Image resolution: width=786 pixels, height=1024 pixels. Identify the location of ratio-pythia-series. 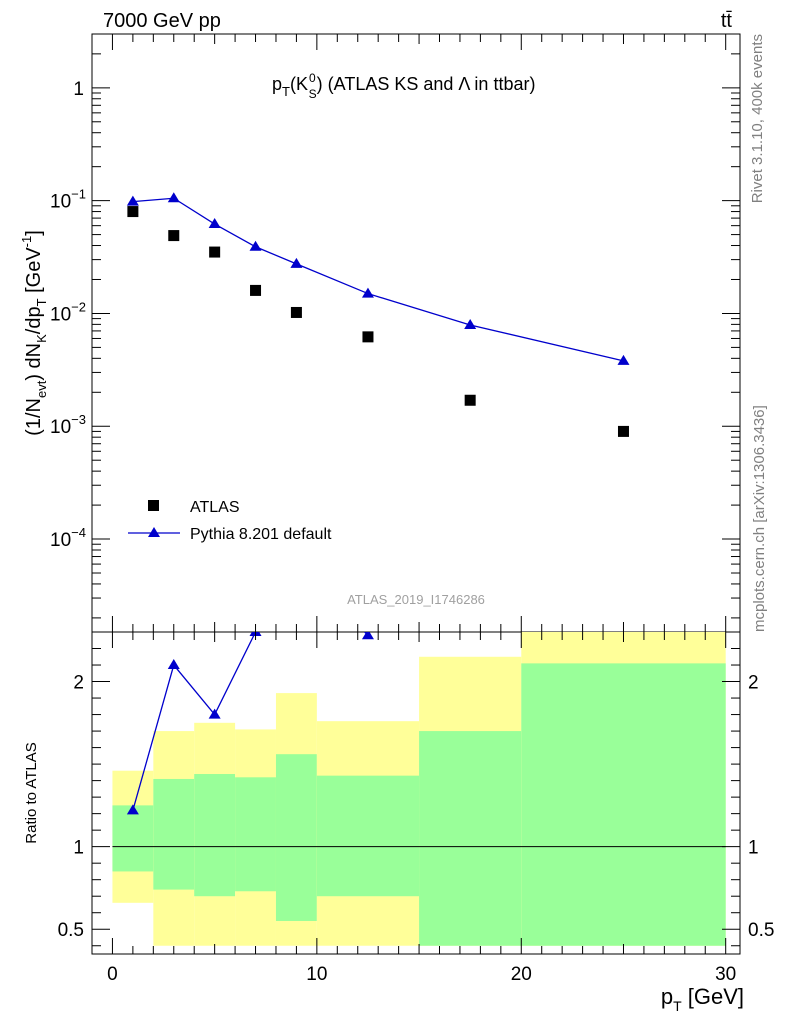
(250, 687).